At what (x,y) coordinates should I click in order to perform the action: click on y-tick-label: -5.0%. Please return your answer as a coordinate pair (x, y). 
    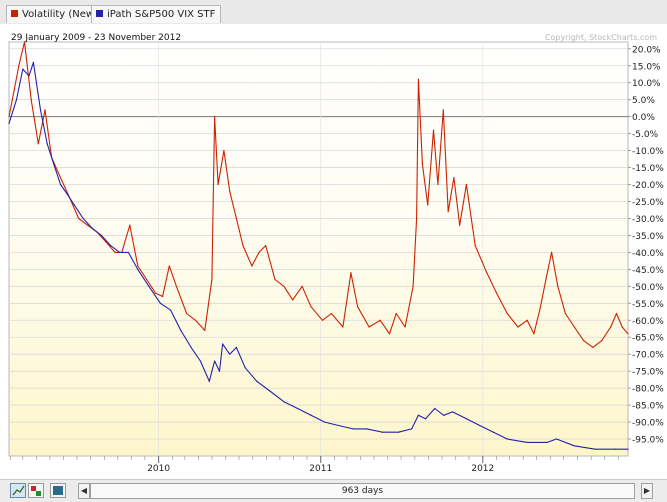
    Looking at the image, I should click on (645, 135).